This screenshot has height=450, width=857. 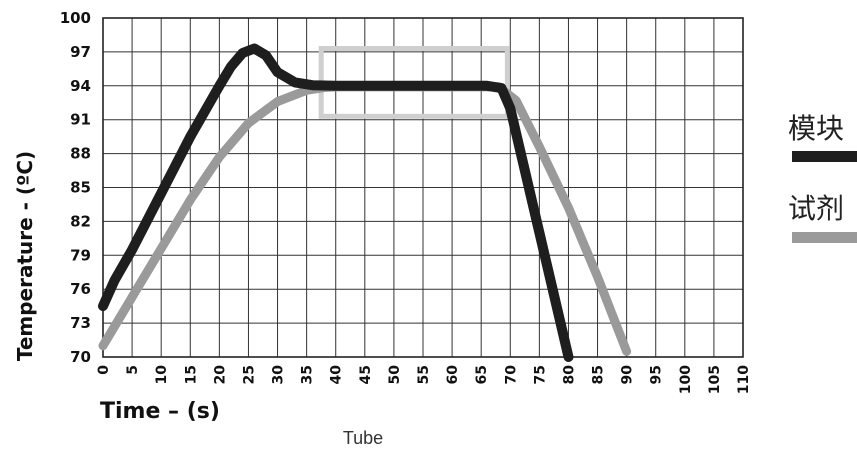 What do you see at coordinates (628, 375) in the screenshot?
I see `x-tick-label: 90` at bounding box center [628, 375].